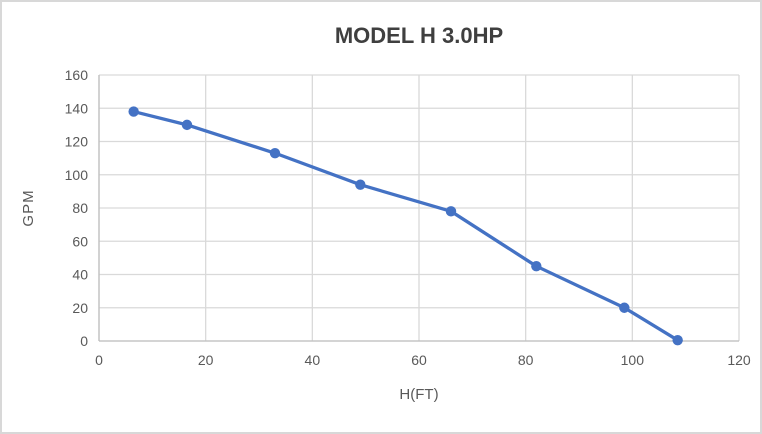 The width and height of the screenshot is (762, 434). What do you see at coordinates (77, 108) in the screenshot?
I see `y-tick-label: 140` at bounding box center [77, 108].